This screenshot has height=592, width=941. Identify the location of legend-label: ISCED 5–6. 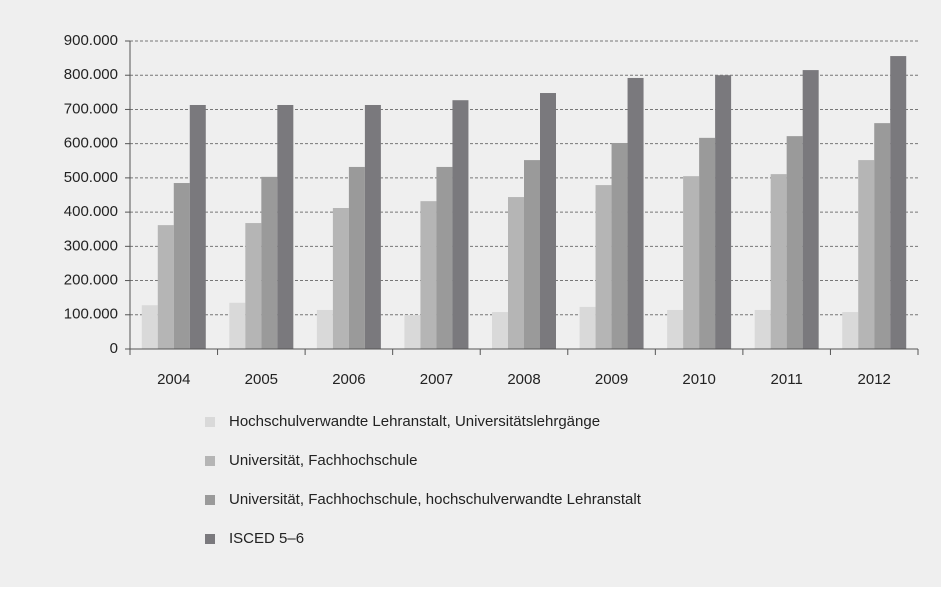
(266, 538).